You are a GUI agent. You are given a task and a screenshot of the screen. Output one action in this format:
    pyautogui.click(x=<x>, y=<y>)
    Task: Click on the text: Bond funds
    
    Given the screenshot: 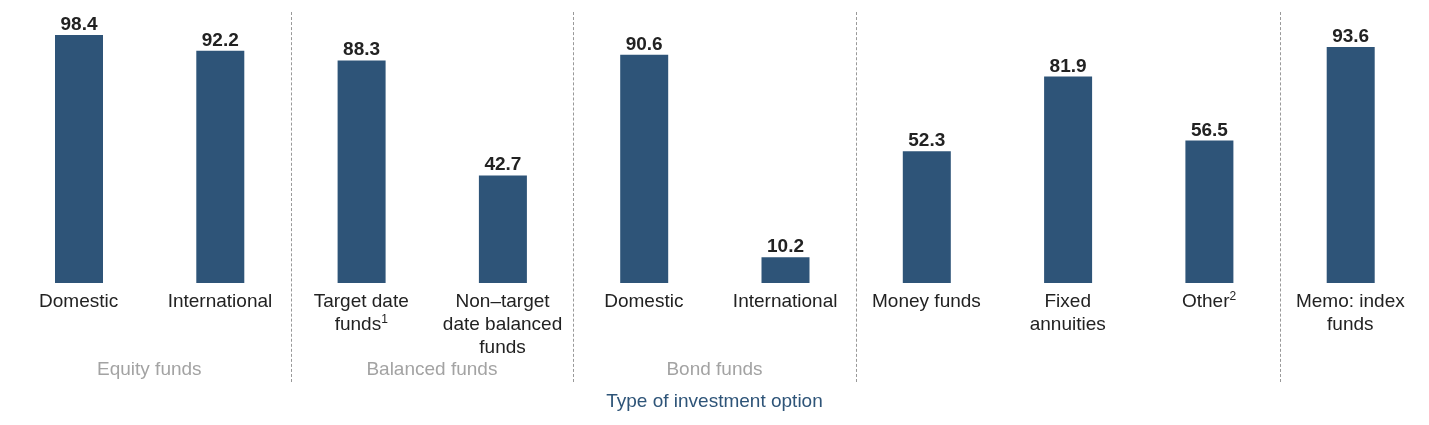 What is the action you would take?
    pyautogui.click(x=714, y=369)
    